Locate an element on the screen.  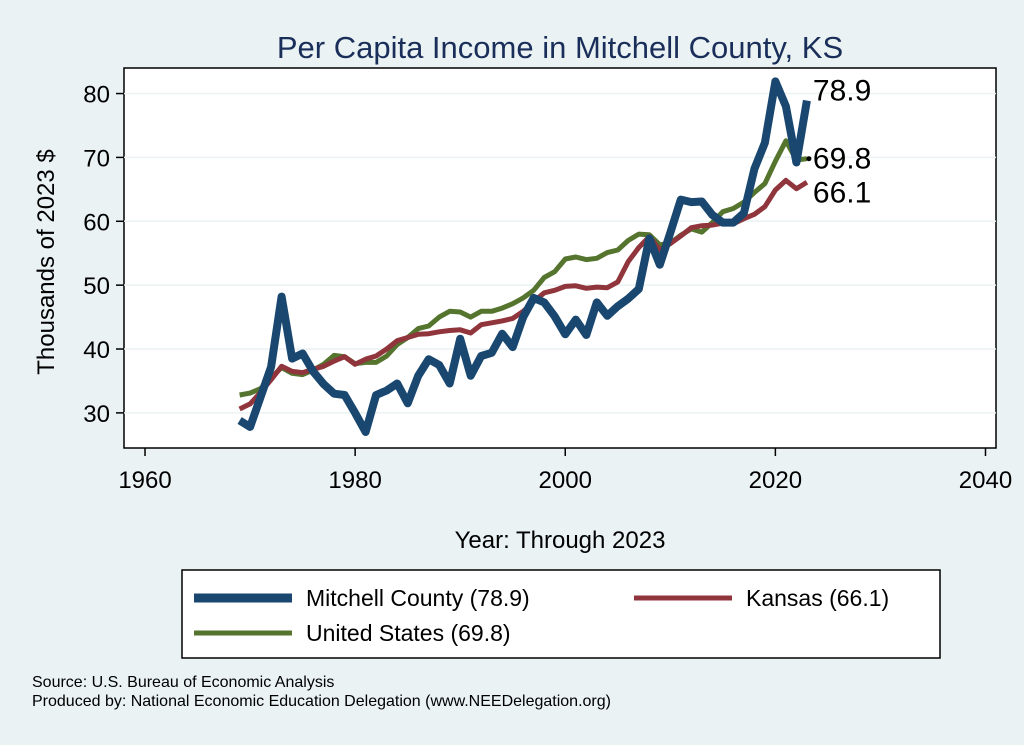
x-axis: 1960 1980 2000 2020 2040 is located at coordinates (565, 471).